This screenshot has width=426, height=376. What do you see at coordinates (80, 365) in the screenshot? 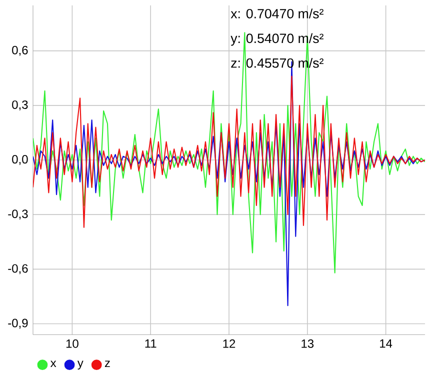
I see `legend-label: y` at bounding box center [80, 365].